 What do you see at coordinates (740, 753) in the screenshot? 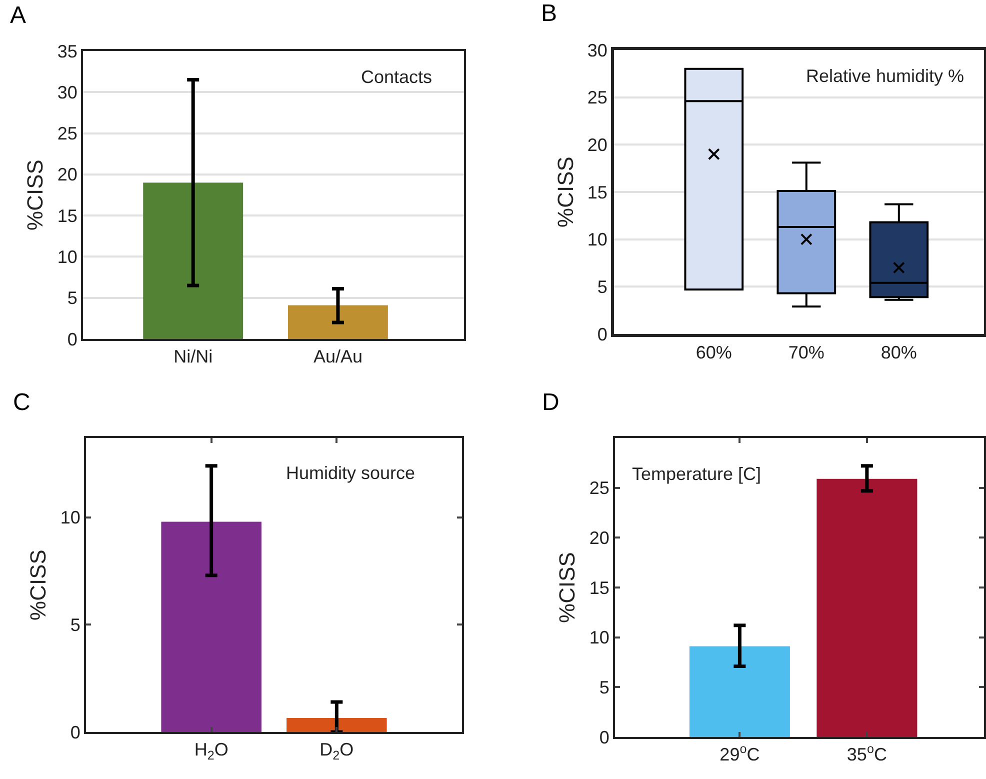
I see `x-tick-label: 29$^{o}$C` at bounding box center [740, 753].